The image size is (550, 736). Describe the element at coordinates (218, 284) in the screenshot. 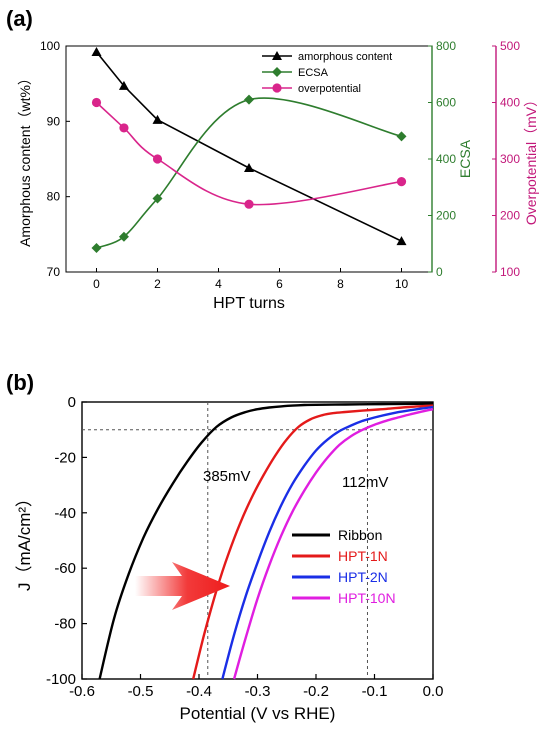

I see `panel-a-x-tick-label: 4` at that location.